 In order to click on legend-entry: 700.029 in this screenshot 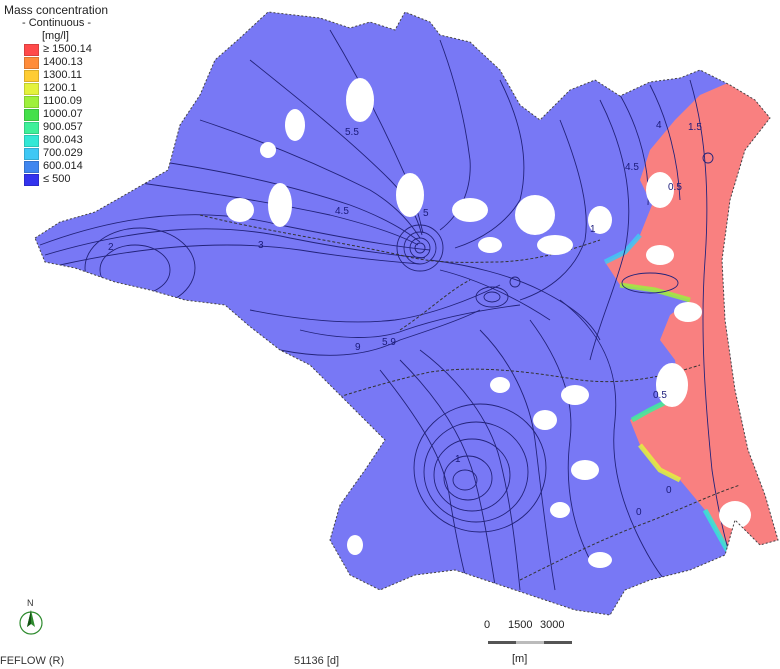, I will do `click(66, 153)`.